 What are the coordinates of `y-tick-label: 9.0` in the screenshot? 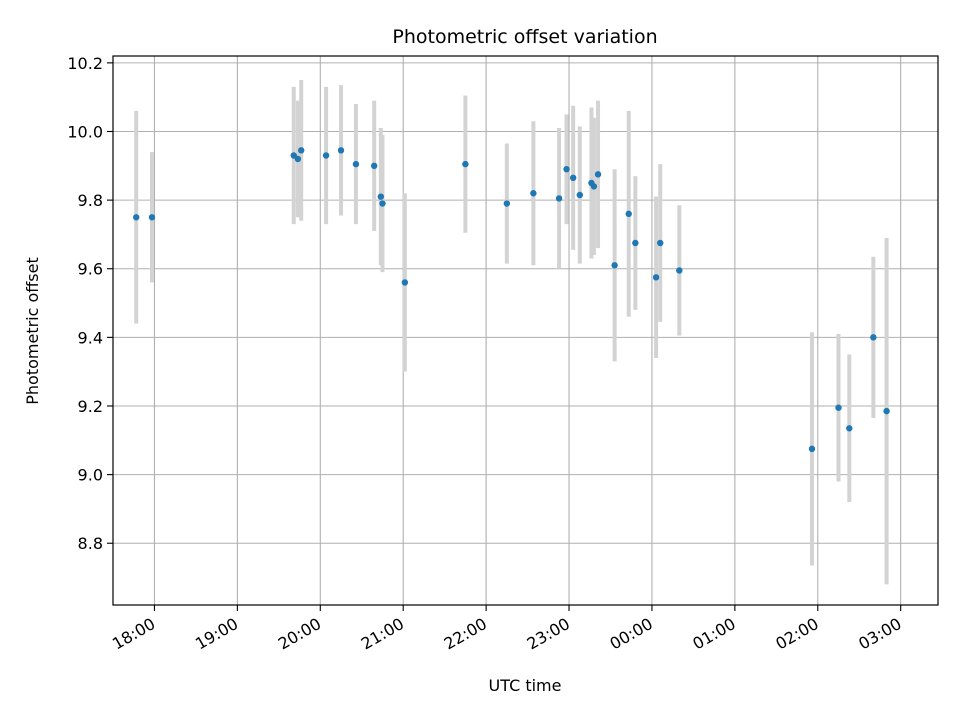 It's located at (90, 475).